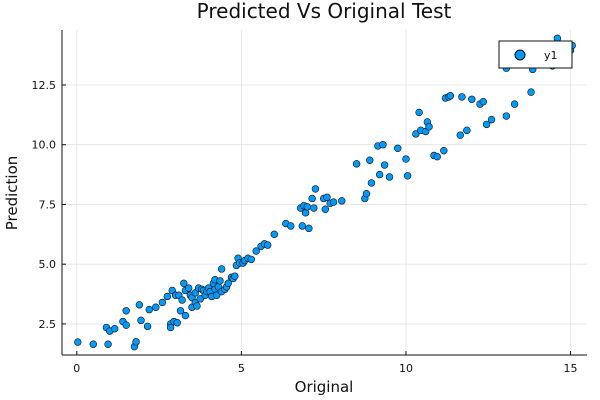 This screenshot has width=600, height=400. What do you see at coordinates (48, 264) in the screenshot?
I see `y-tick-label: 5.0` at bounding box center [48, 264].